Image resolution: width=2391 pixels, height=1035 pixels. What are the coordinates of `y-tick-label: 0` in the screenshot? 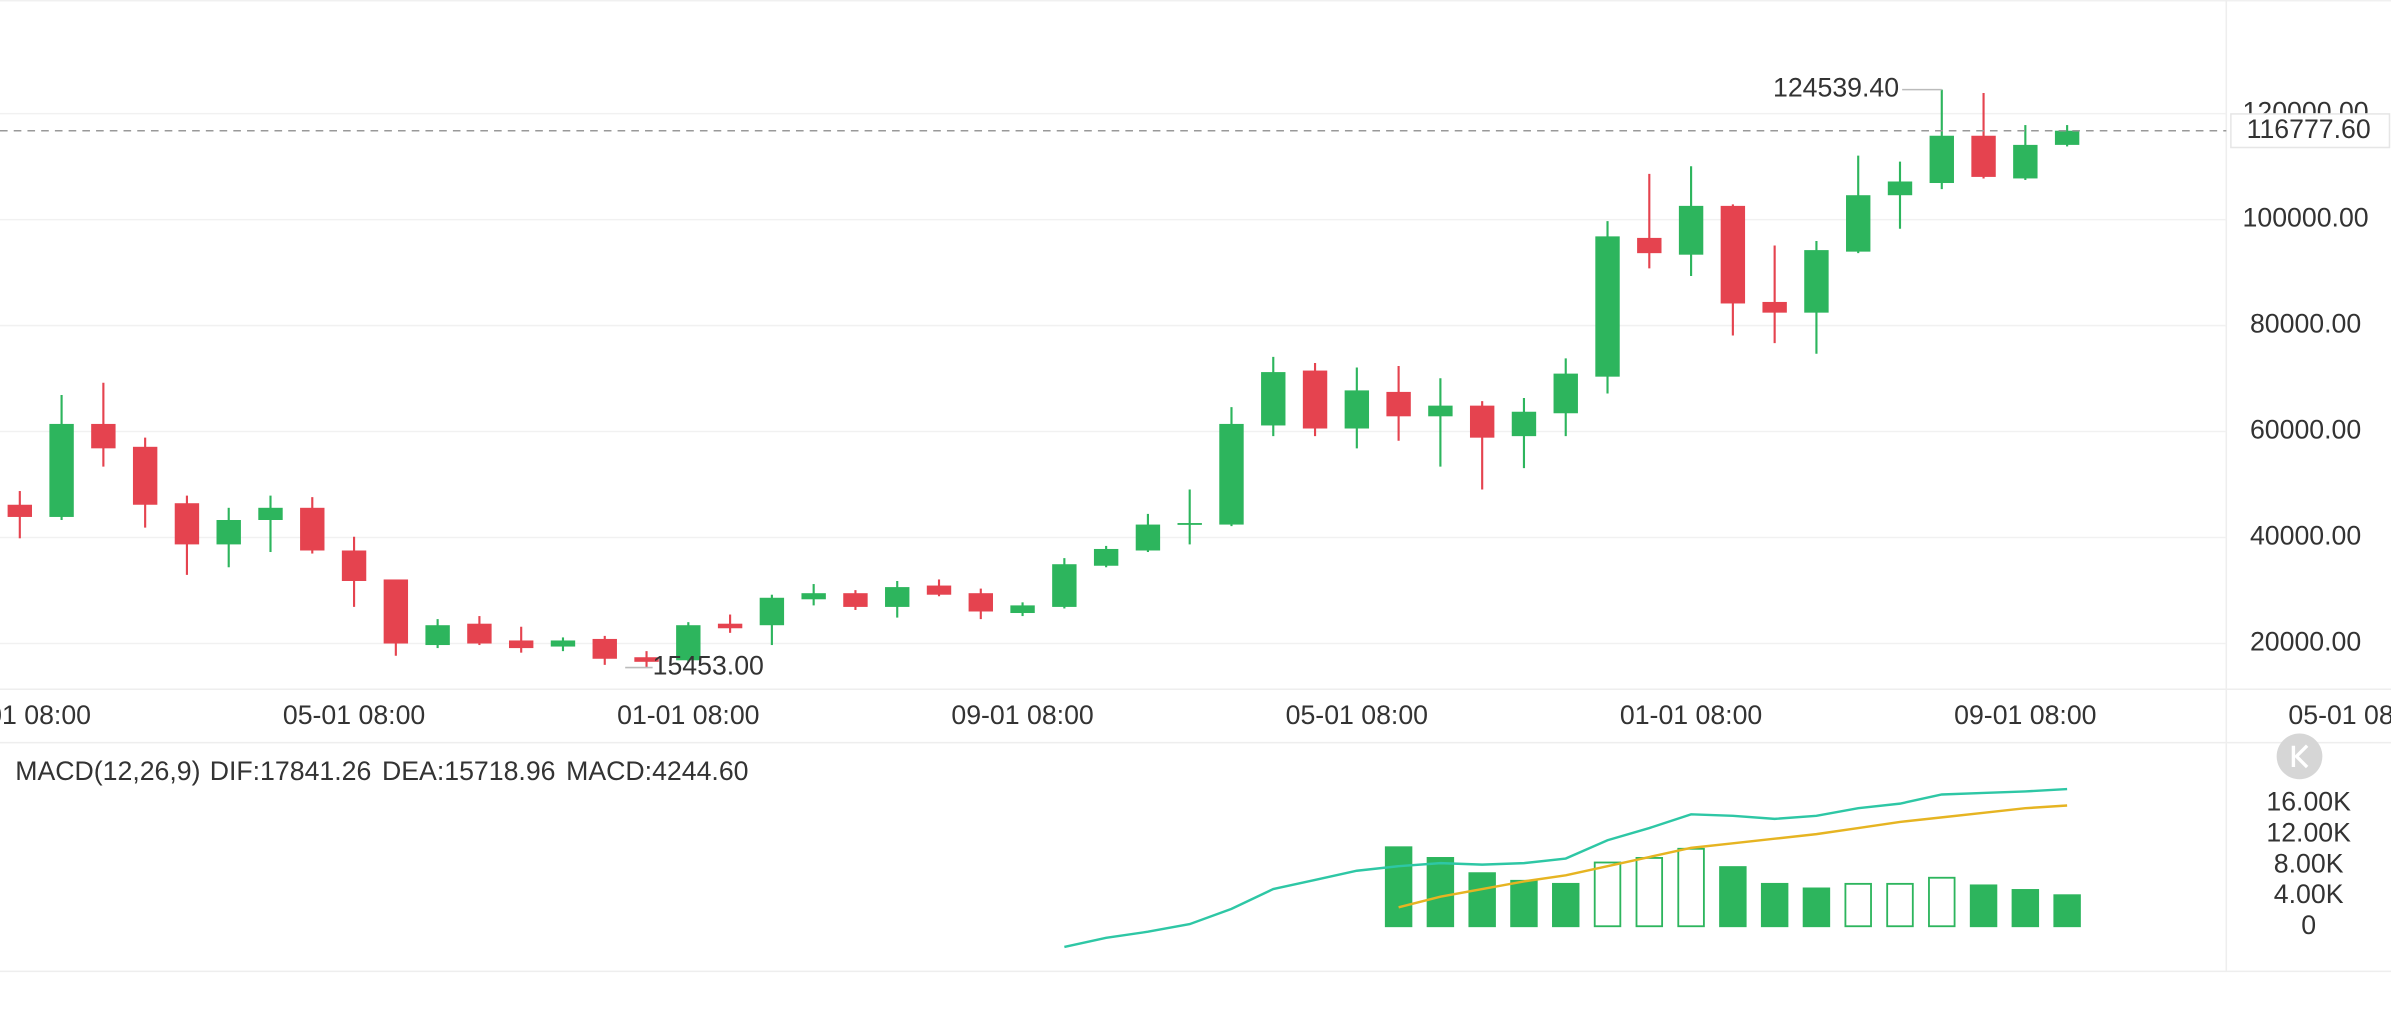 It's located at (2308, 925).